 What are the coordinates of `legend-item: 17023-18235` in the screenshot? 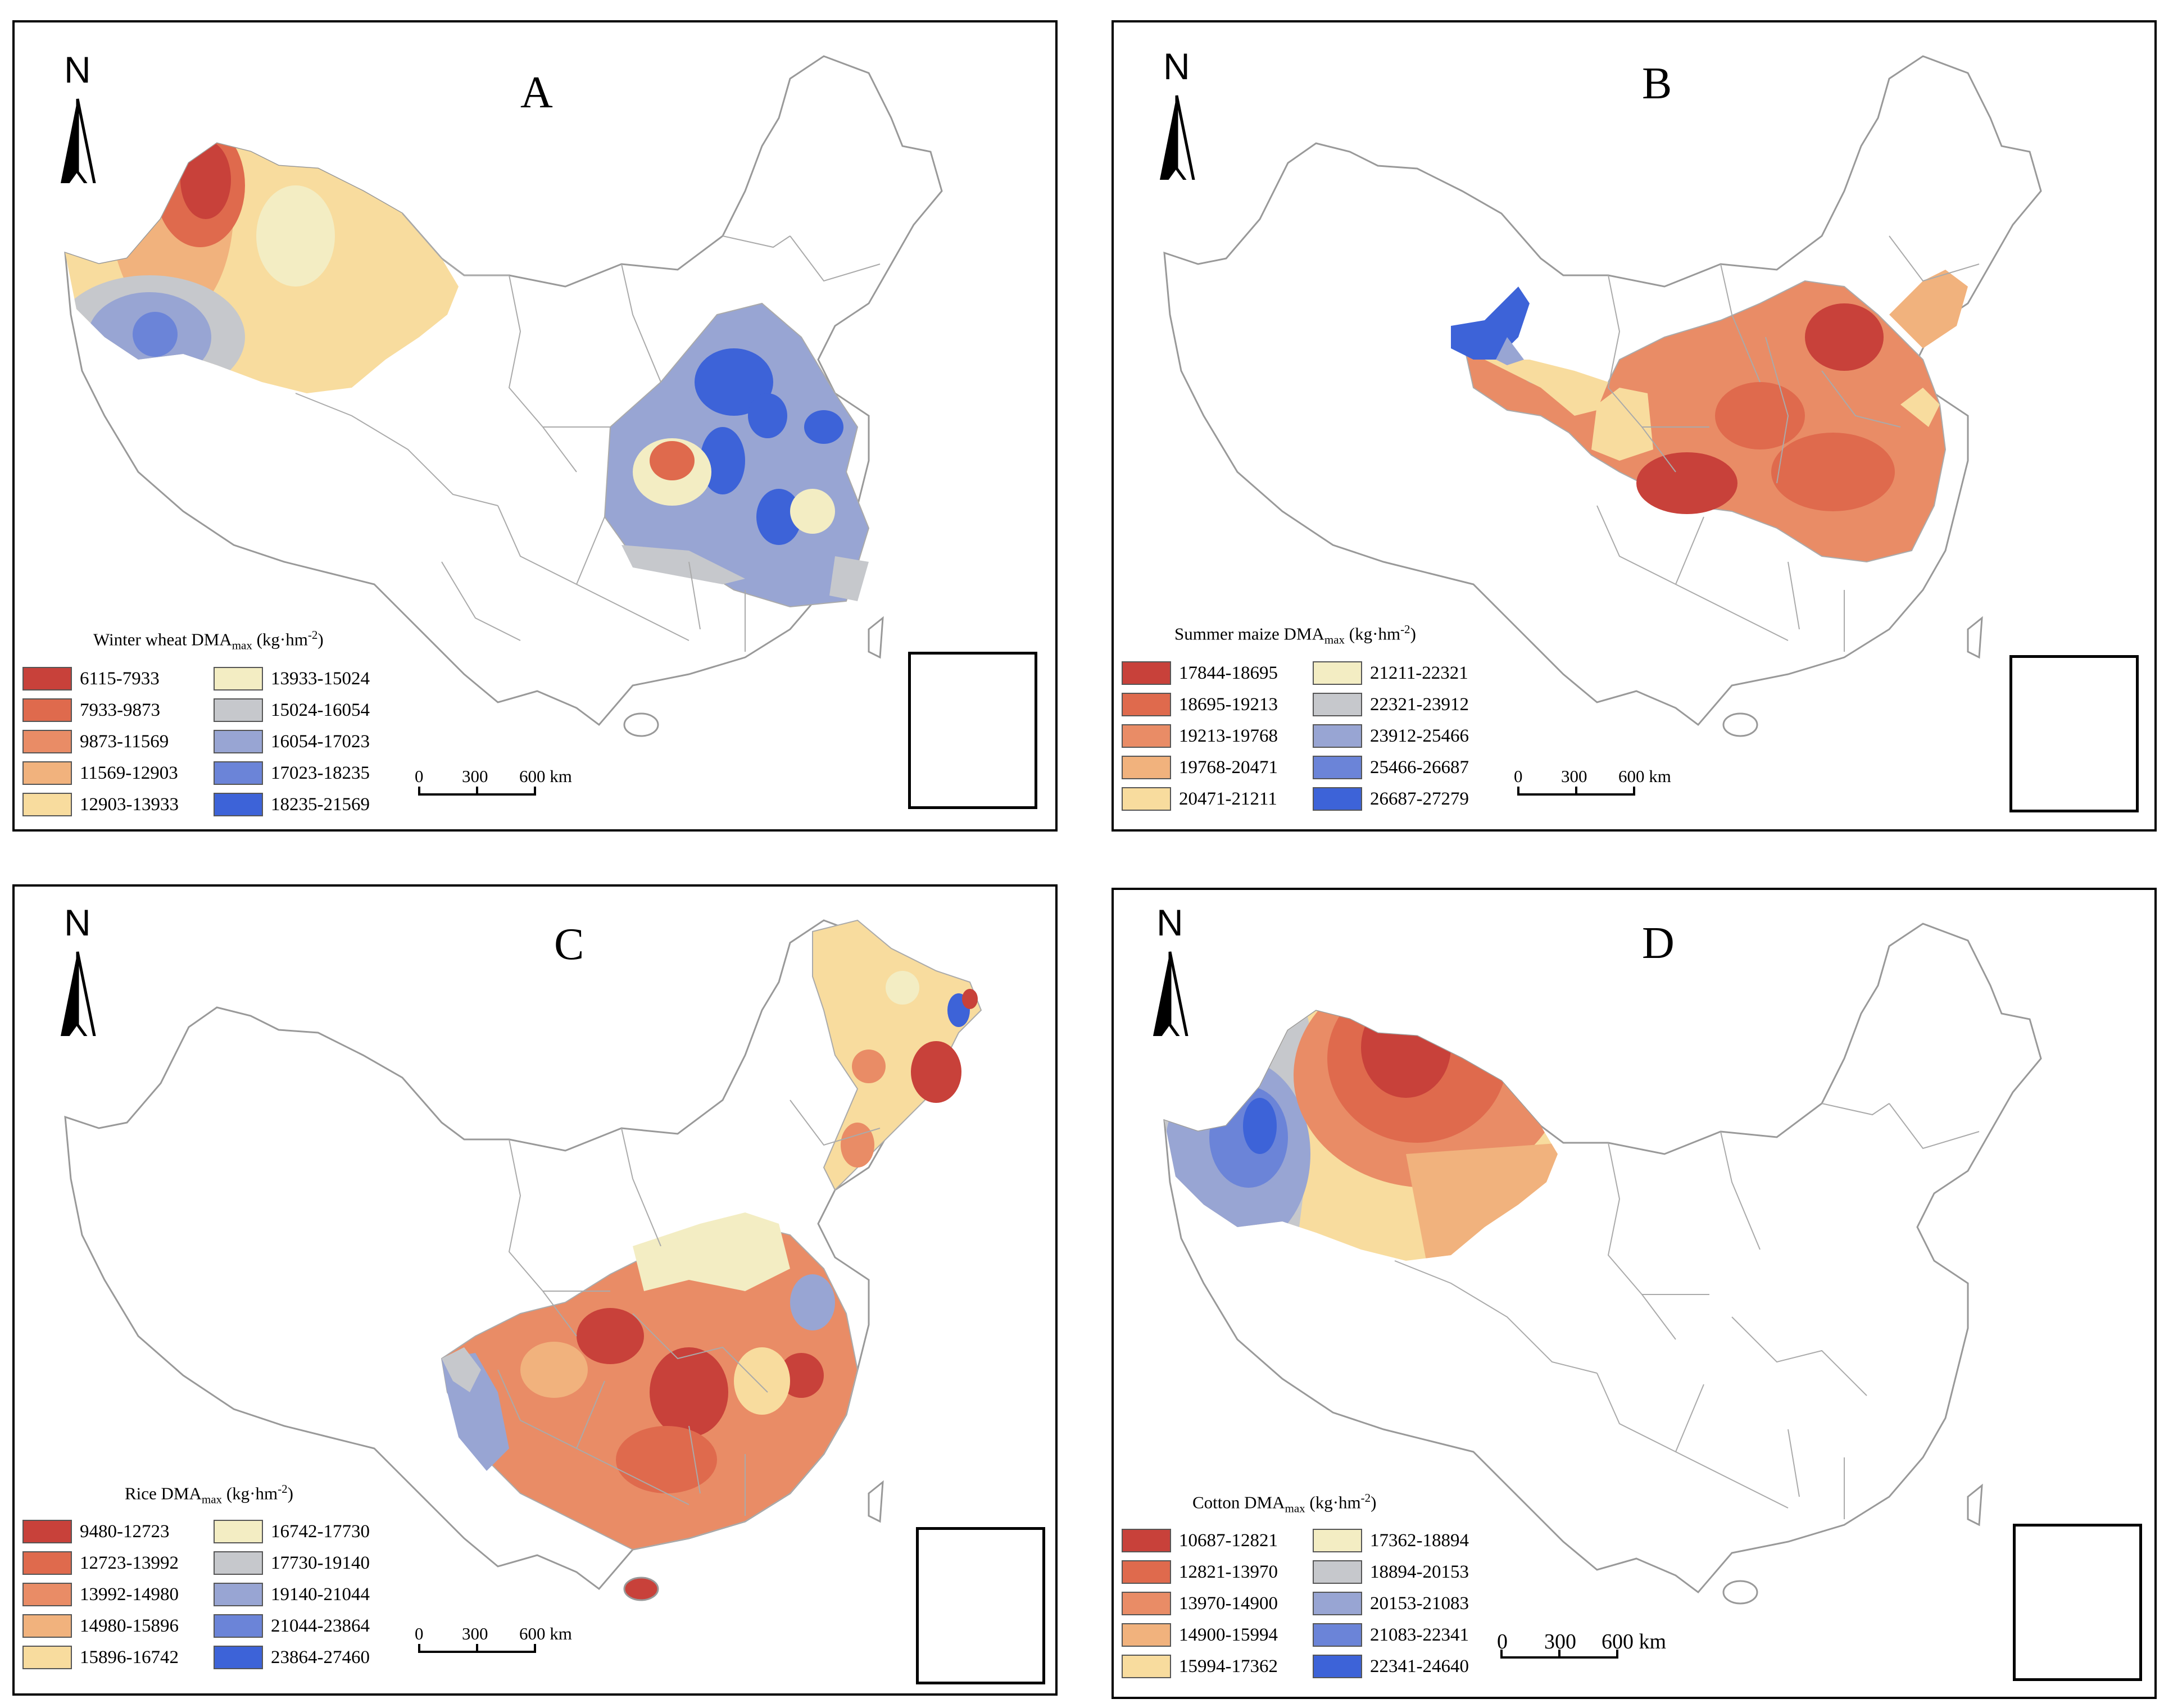 It's located at (310, 773).